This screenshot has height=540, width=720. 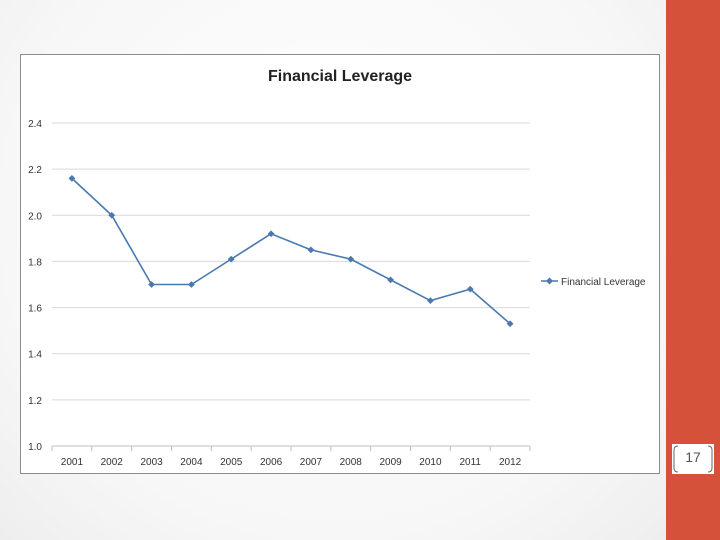 I want to click on x-tick-label: 2002, so click(x=112, y=462).